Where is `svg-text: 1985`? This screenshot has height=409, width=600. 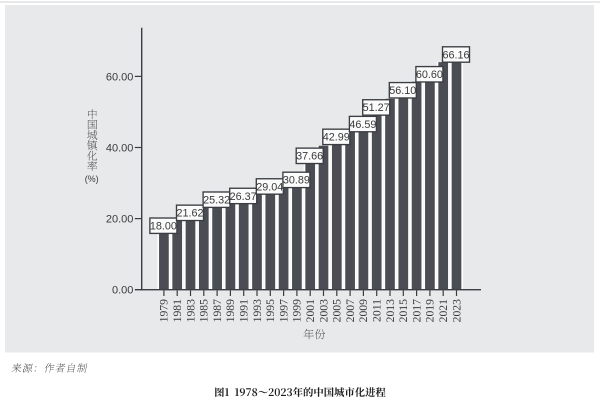 svg-text: 1985 is located at coordinates (204, 311).